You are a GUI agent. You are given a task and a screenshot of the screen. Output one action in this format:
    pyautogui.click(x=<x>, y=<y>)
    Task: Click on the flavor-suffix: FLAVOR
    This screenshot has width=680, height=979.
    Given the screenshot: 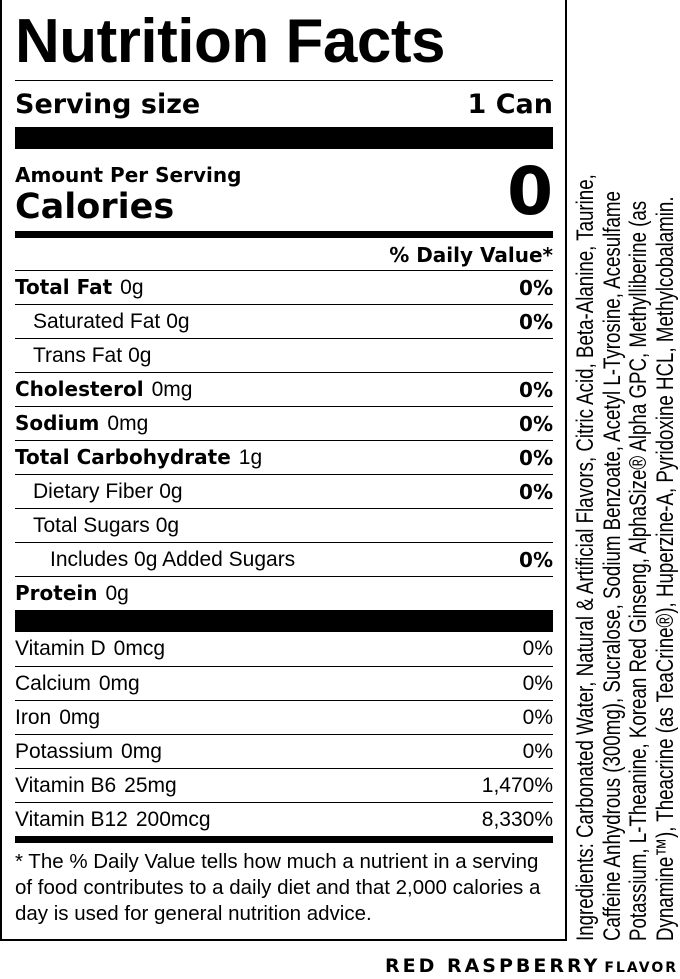 What is the action you would take?
    pyautogui.click(x=641, y=968)
    